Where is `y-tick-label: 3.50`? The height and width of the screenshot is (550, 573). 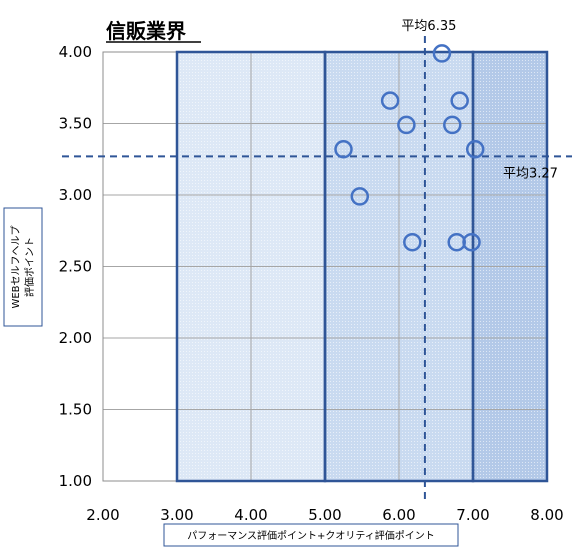
y-tick-label: 3.50 is located at coordinates (75, 124).